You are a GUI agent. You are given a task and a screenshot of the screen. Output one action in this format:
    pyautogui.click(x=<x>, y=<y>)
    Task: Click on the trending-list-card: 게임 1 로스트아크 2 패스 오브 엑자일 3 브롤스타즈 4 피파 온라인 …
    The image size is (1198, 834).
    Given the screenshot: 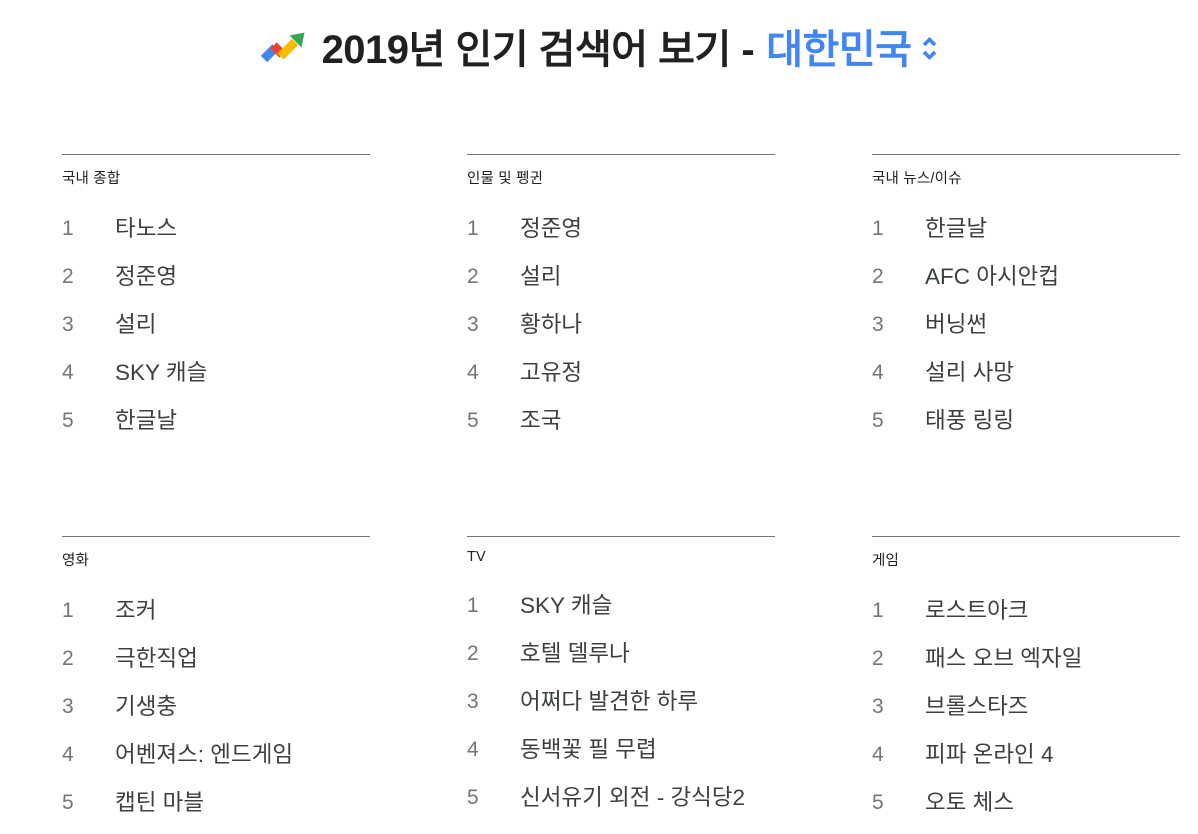 What is the action you would take?
    pyautogui.click(x=1026, y=685)
    